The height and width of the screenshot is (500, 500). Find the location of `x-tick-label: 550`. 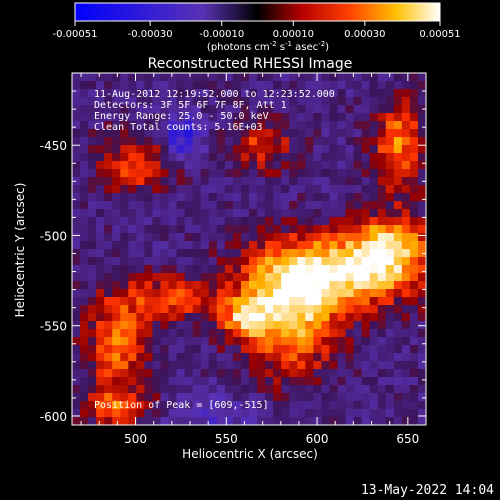

x-tick-label: 550 is located at coordinates (226, 439).